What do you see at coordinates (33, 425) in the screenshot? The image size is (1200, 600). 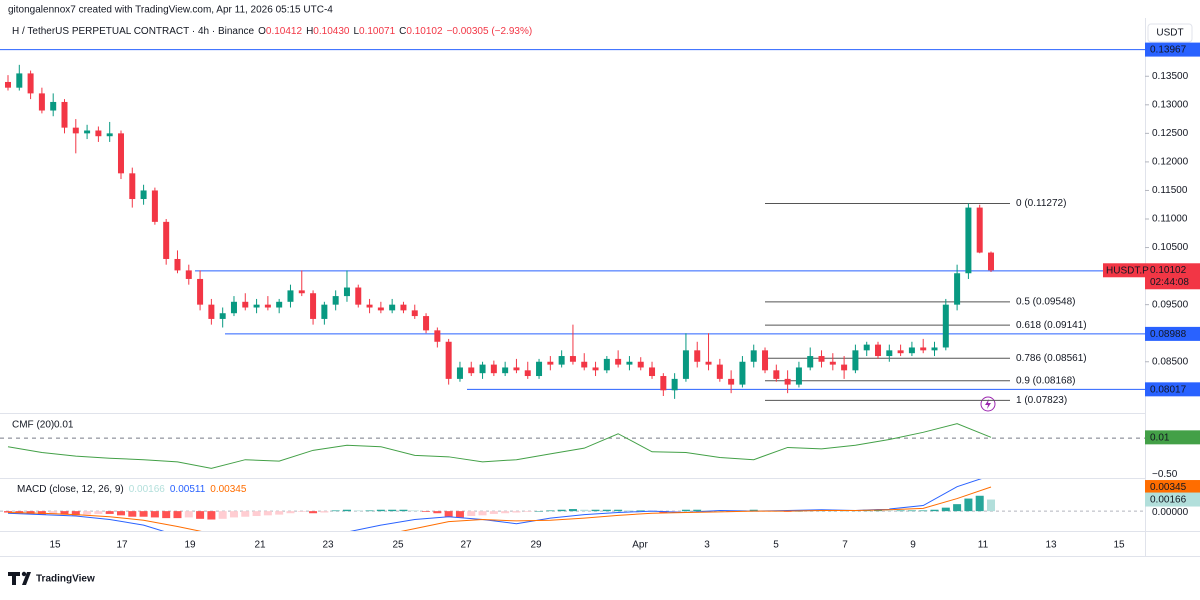 I see `cmf-name: CMF (20)` at bounding box center [33, 425].